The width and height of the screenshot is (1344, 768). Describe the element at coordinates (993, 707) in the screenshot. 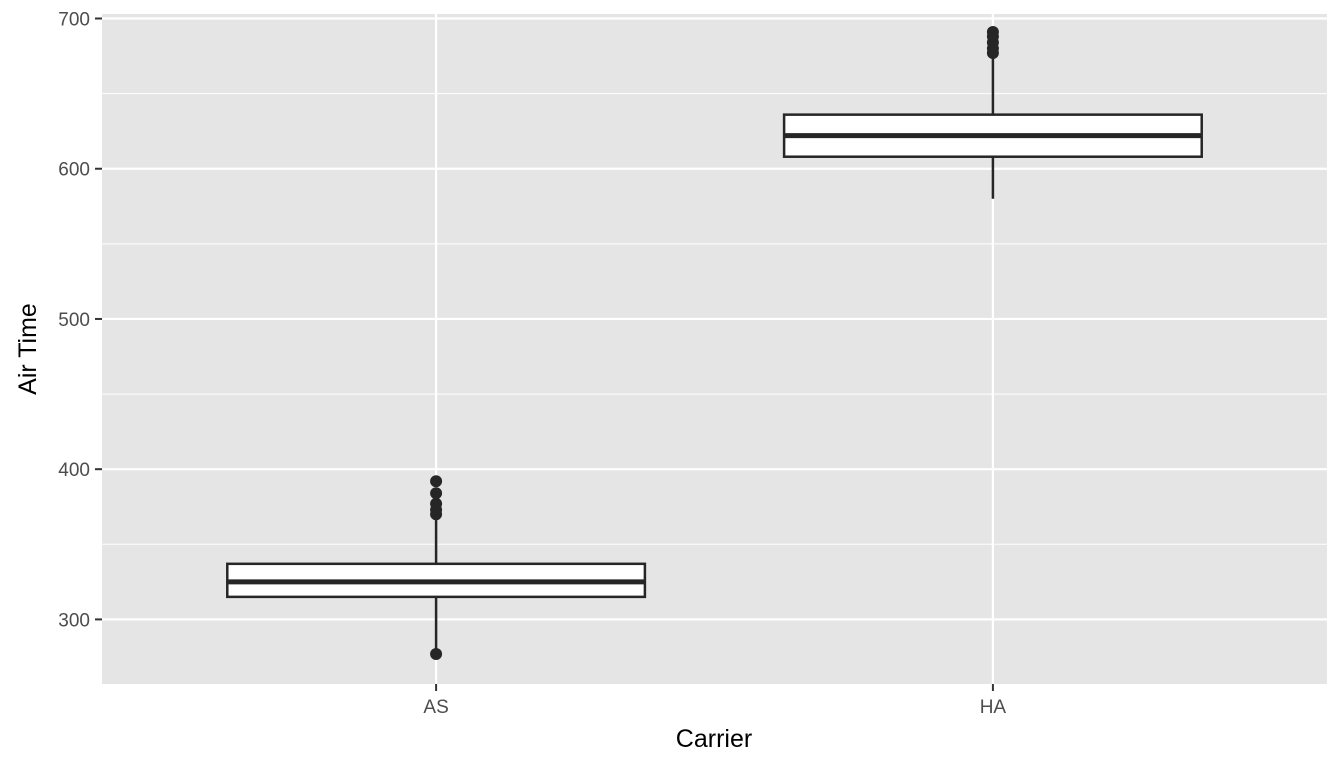

I see `x-tick-label: HA` at that location.